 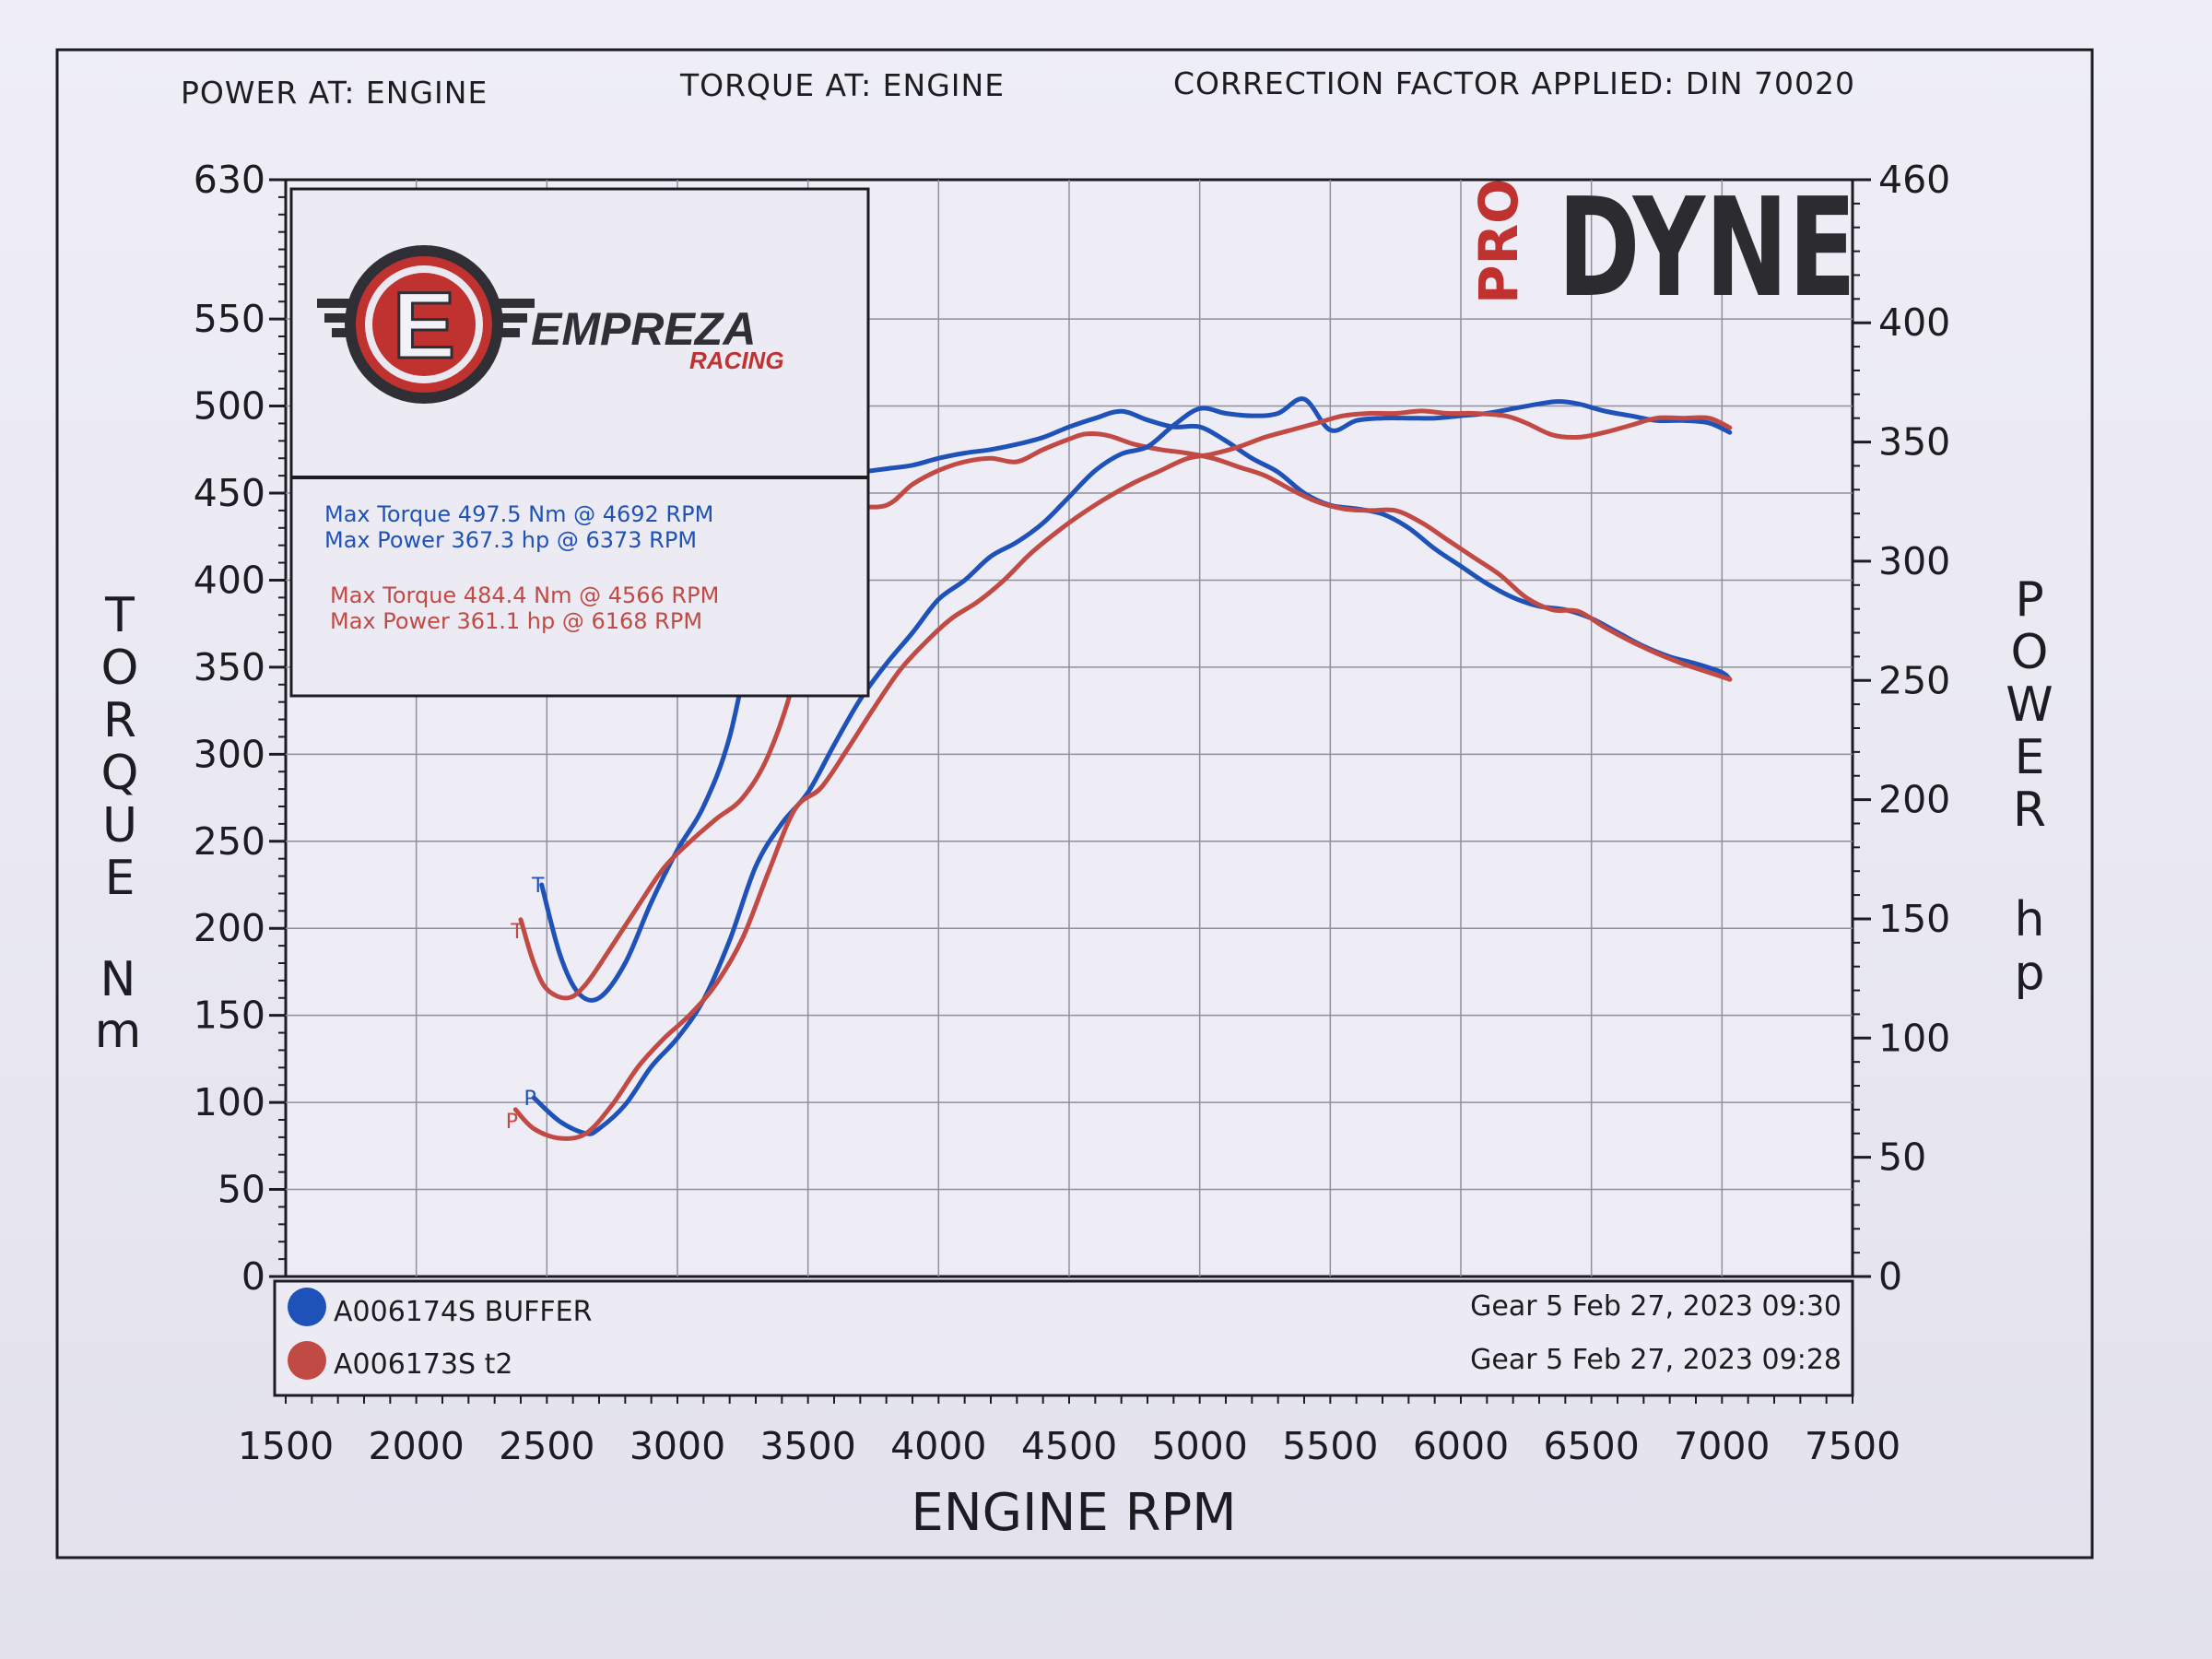 I want to click on x-axis-title: ENGINE RPM, so click(x=1073, y=1513).